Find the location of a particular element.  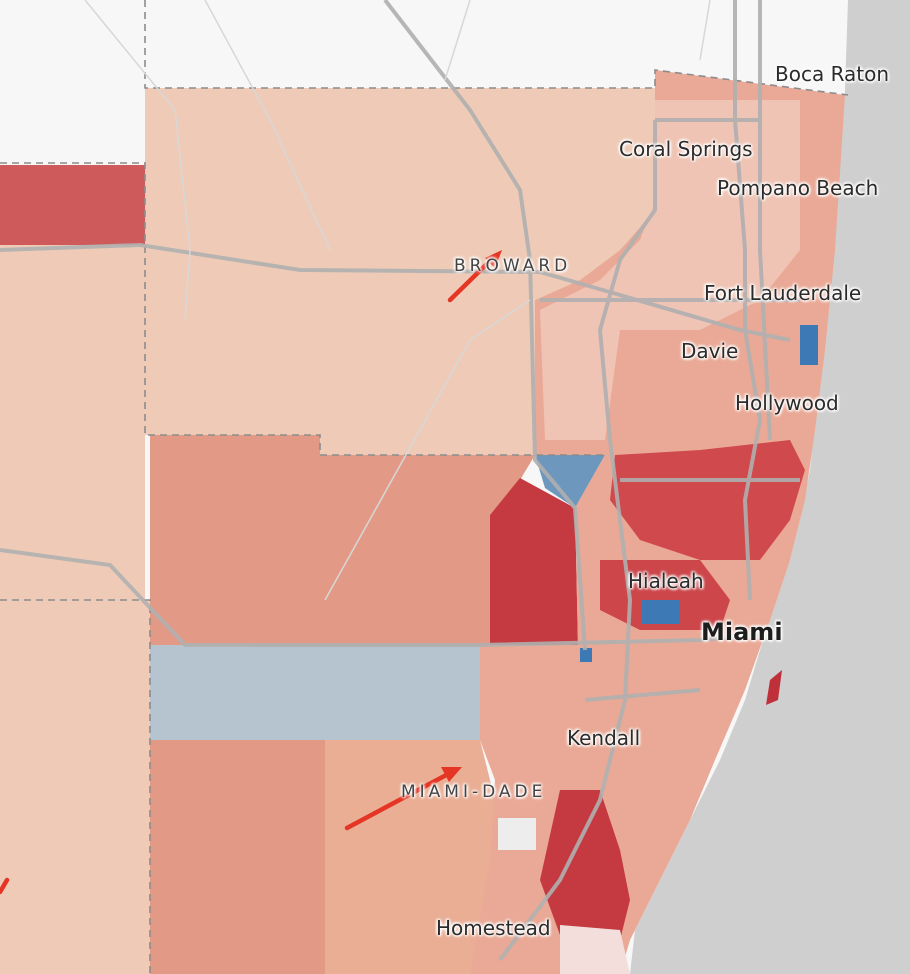

county-label-miami-dade: MIAMI-DADE is located at coordinates (474, 792).